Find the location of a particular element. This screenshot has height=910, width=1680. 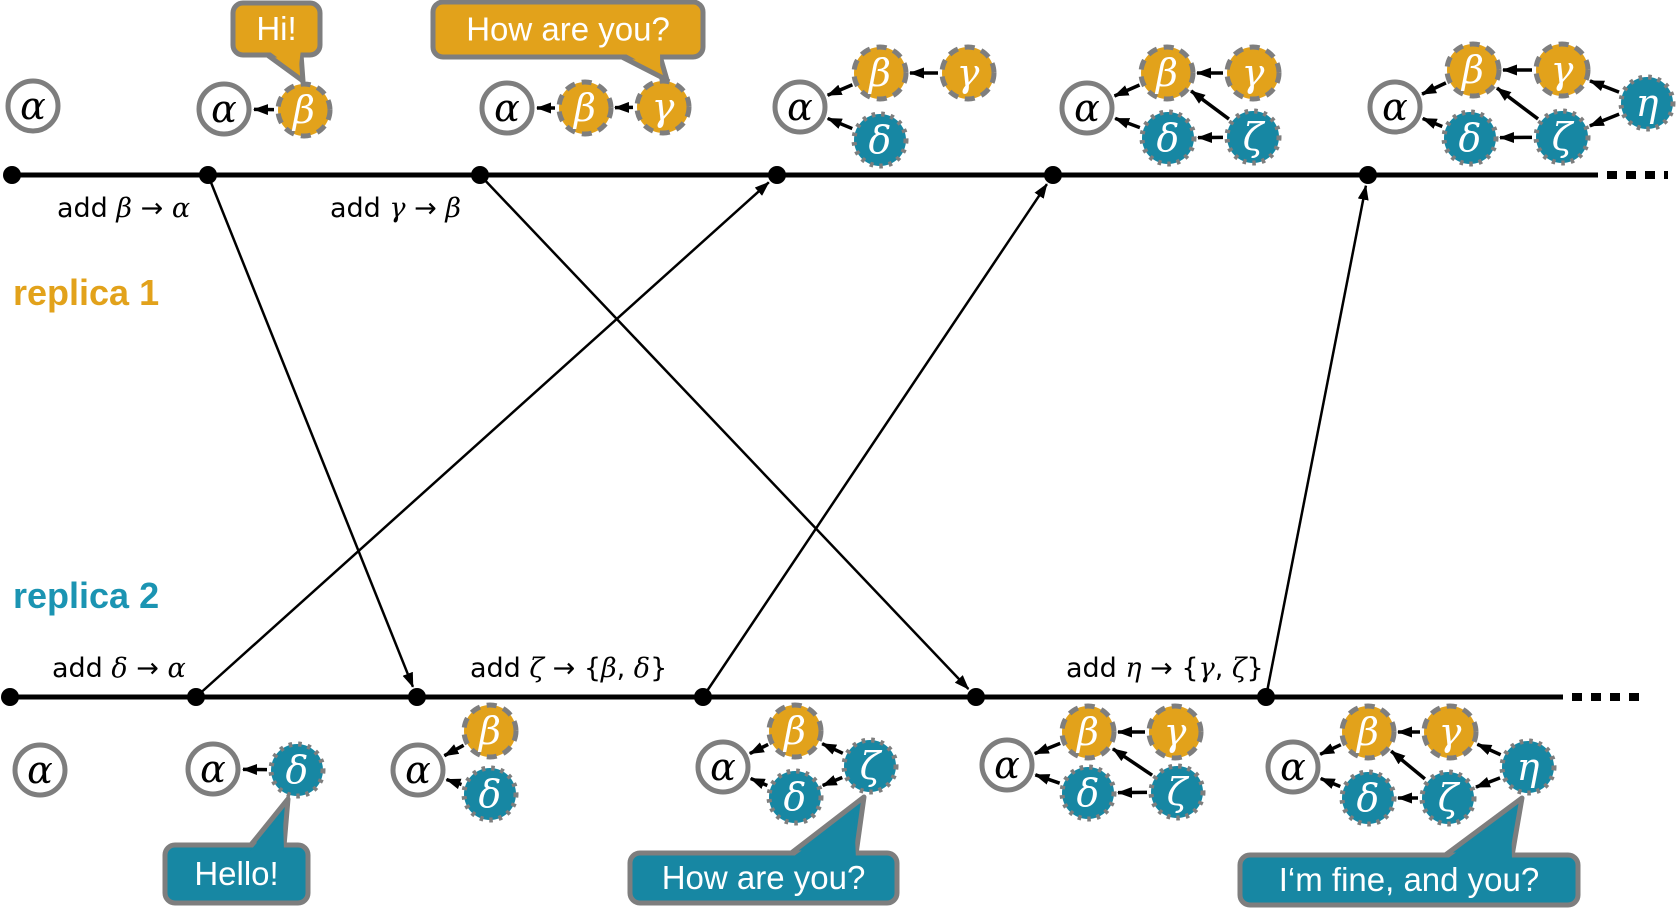

speech-bubble: Hello! is located at coordinates (236, 851).